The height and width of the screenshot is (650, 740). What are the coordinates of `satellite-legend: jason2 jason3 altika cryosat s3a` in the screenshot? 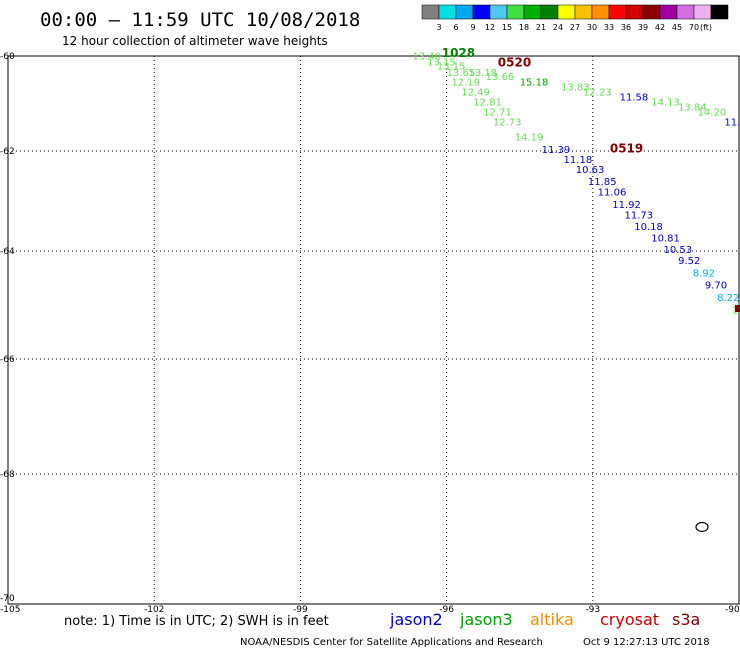 It's located at (544, 619).